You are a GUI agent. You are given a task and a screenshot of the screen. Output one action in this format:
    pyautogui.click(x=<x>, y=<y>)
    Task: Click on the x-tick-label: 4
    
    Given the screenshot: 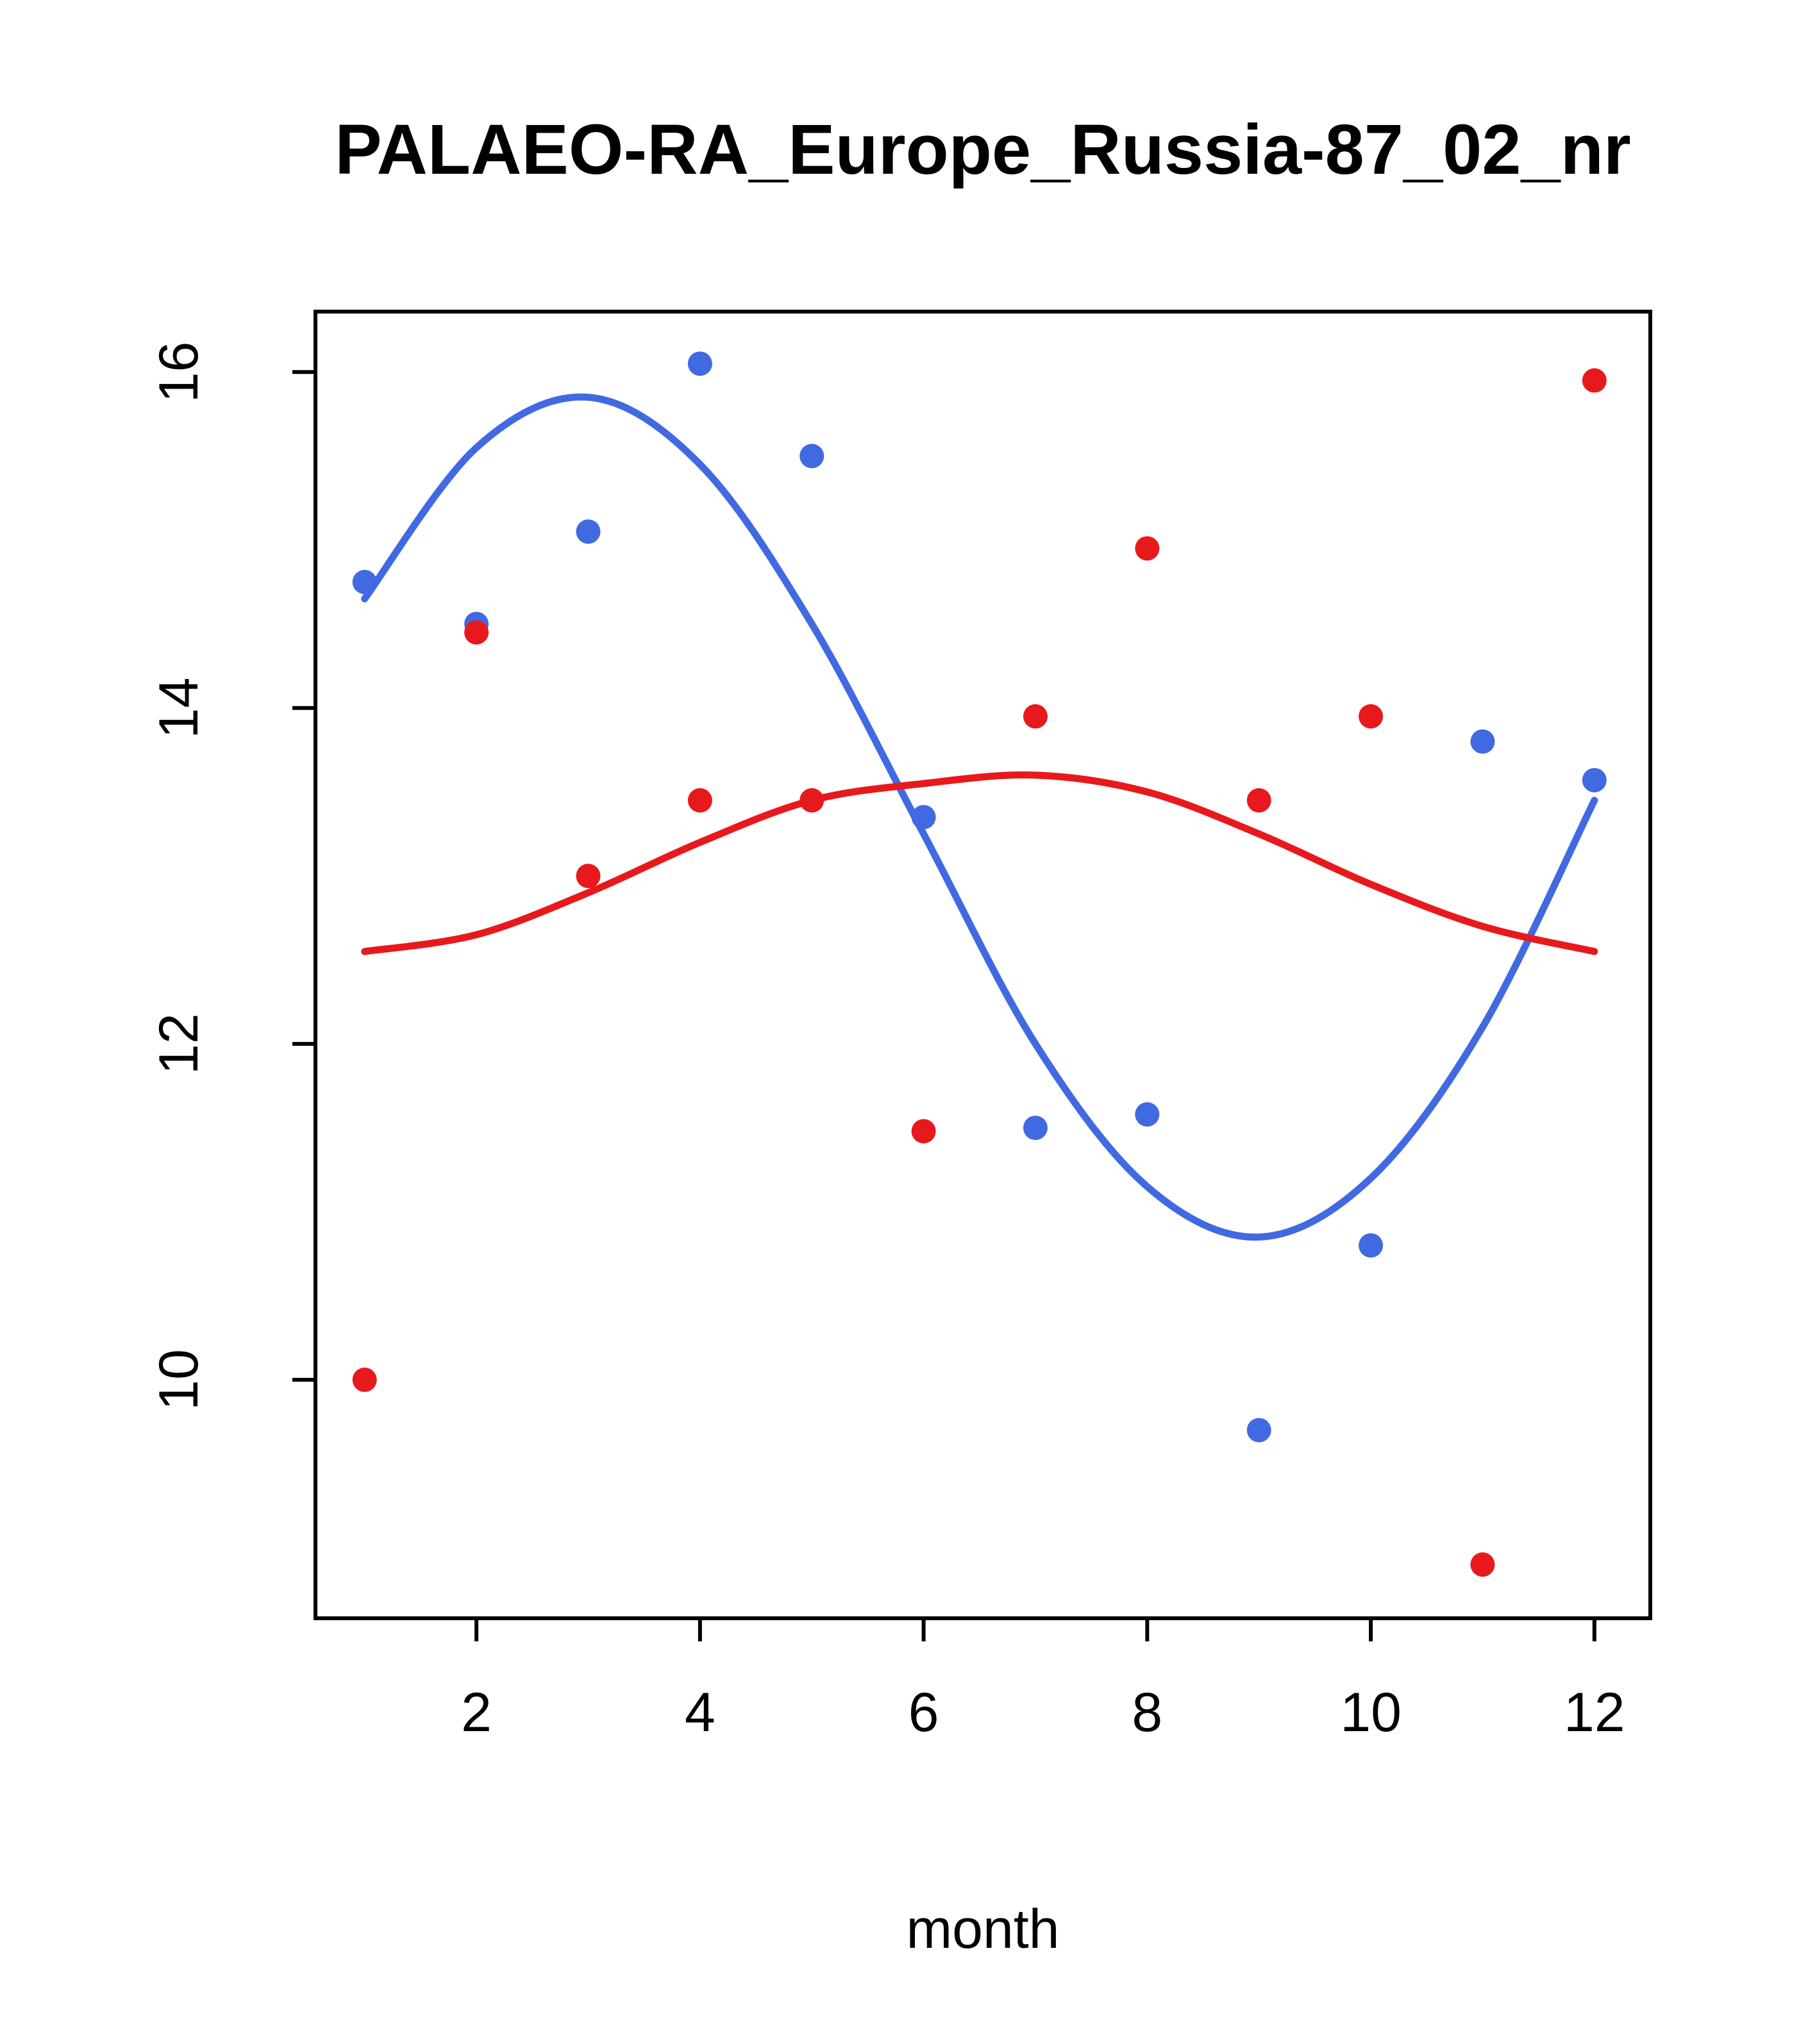 What is the action you would take?
    pyautogui.click(x=700, y=1712)
    